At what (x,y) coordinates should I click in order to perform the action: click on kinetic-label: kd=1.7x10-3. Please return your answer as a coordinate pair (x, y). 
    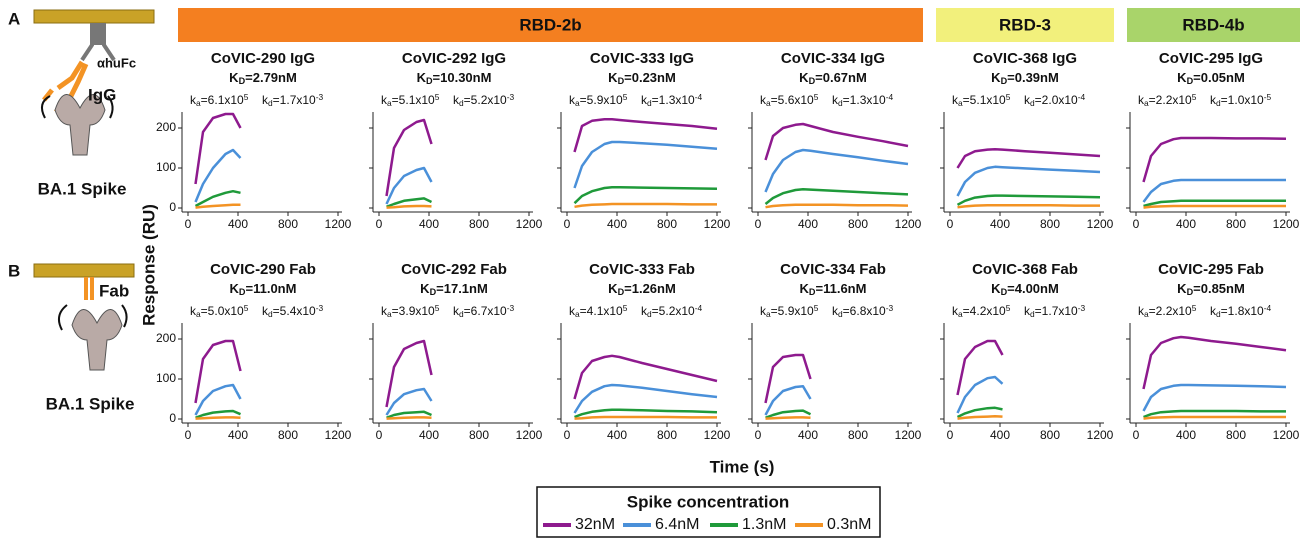
    Looking at the image, I should click on (1055, 311).